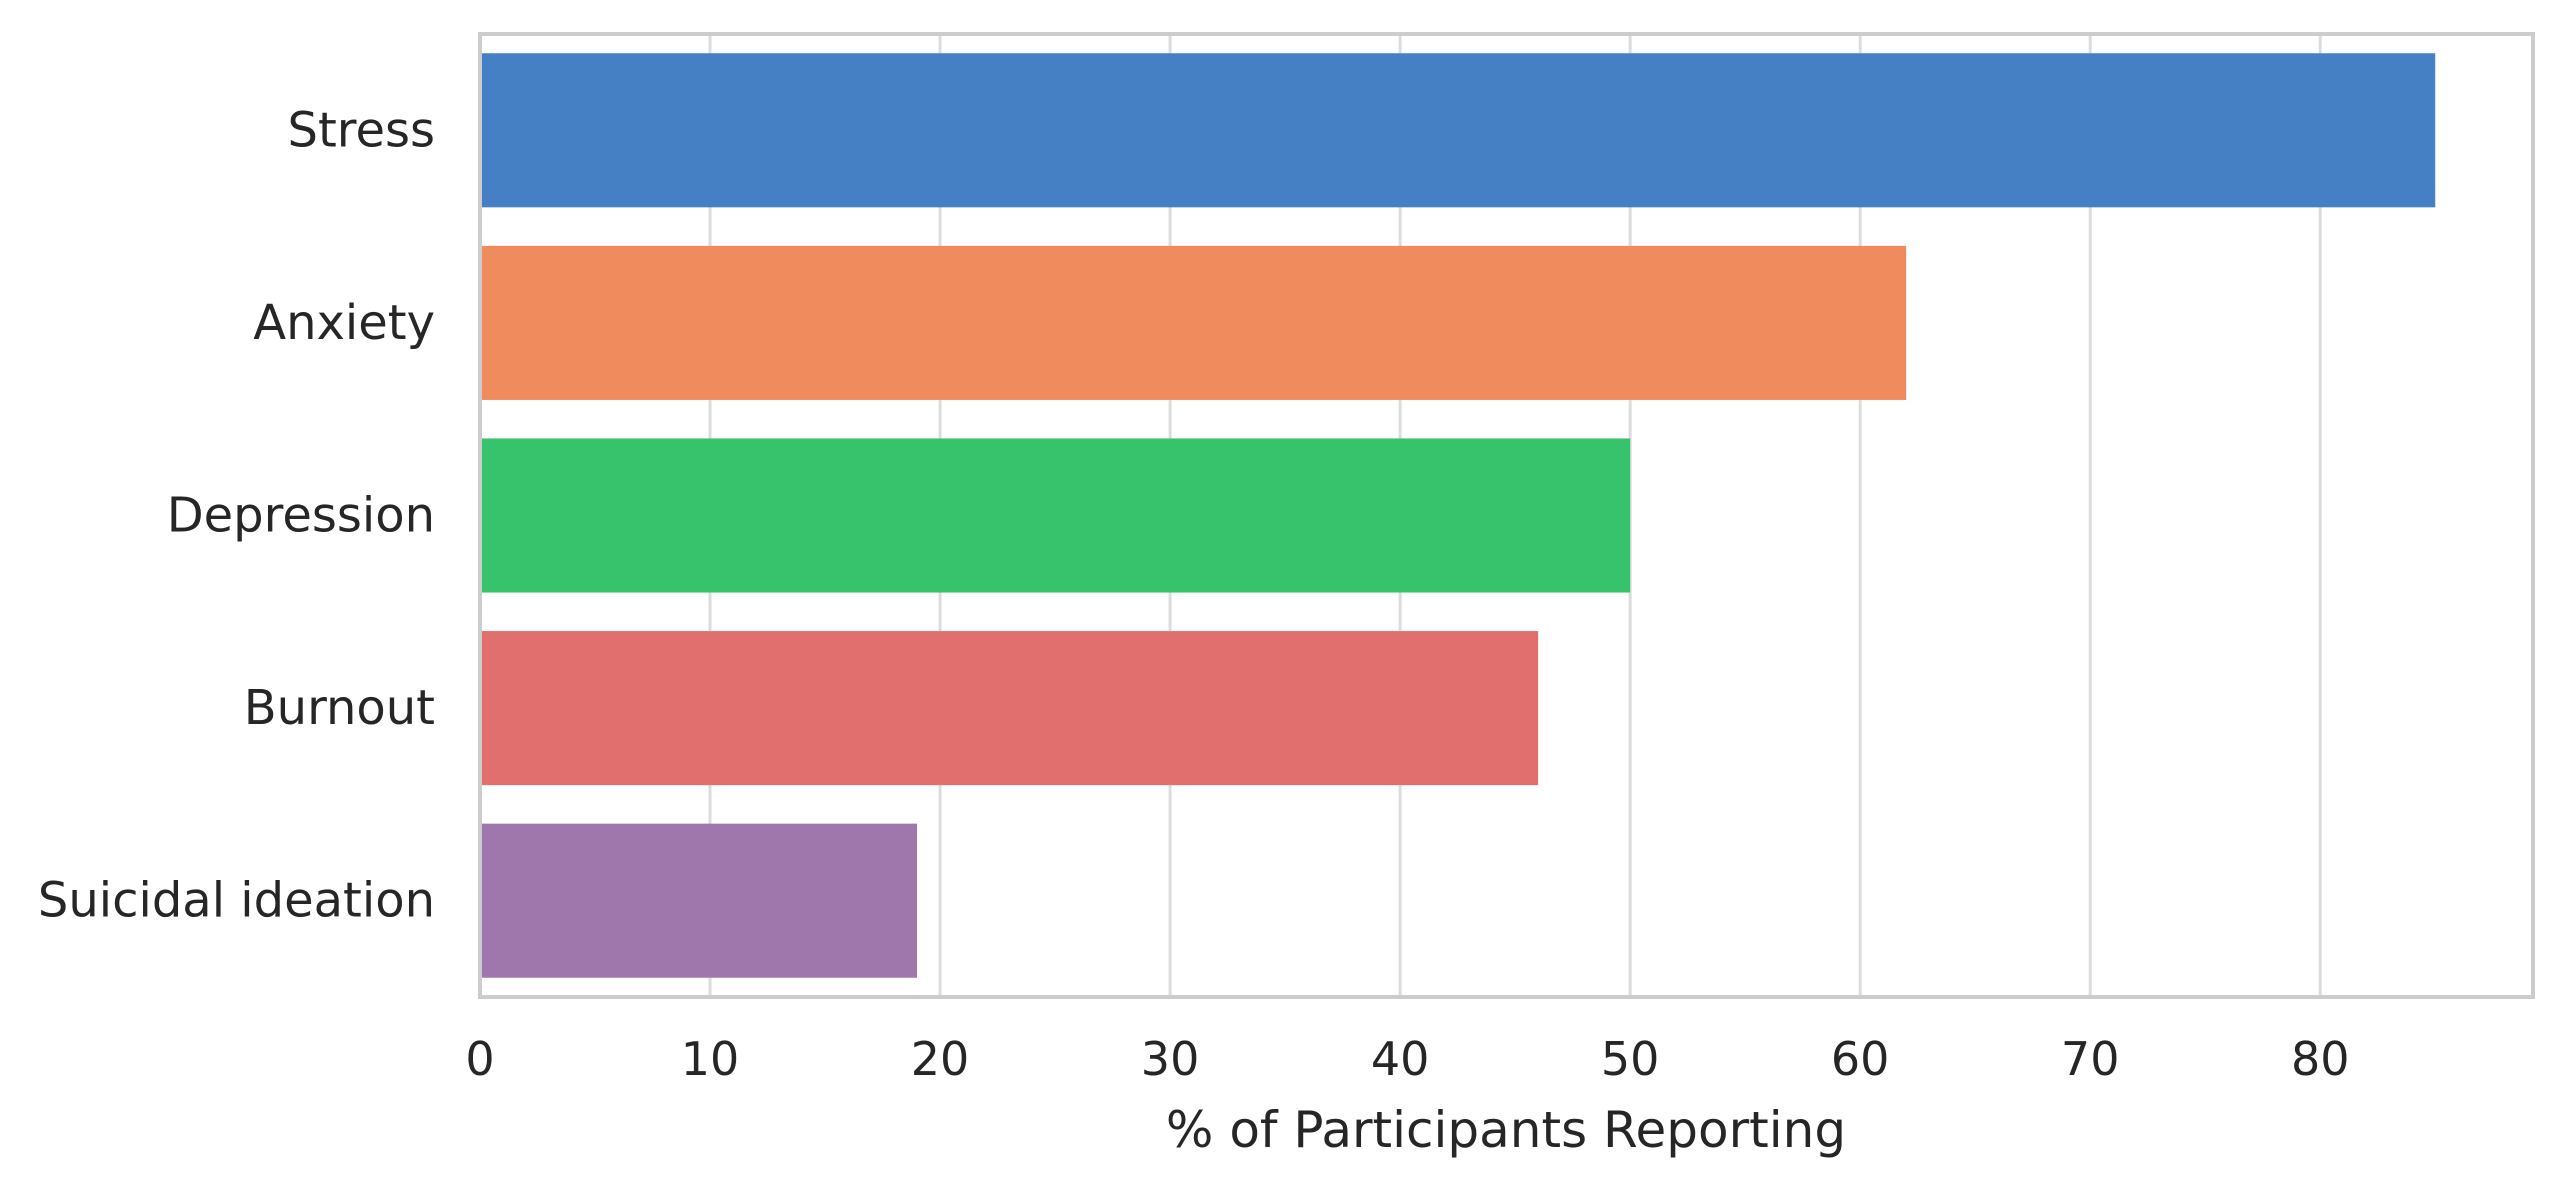  I want to click on y-tick-label-3: Burnout, so click(339, 708).